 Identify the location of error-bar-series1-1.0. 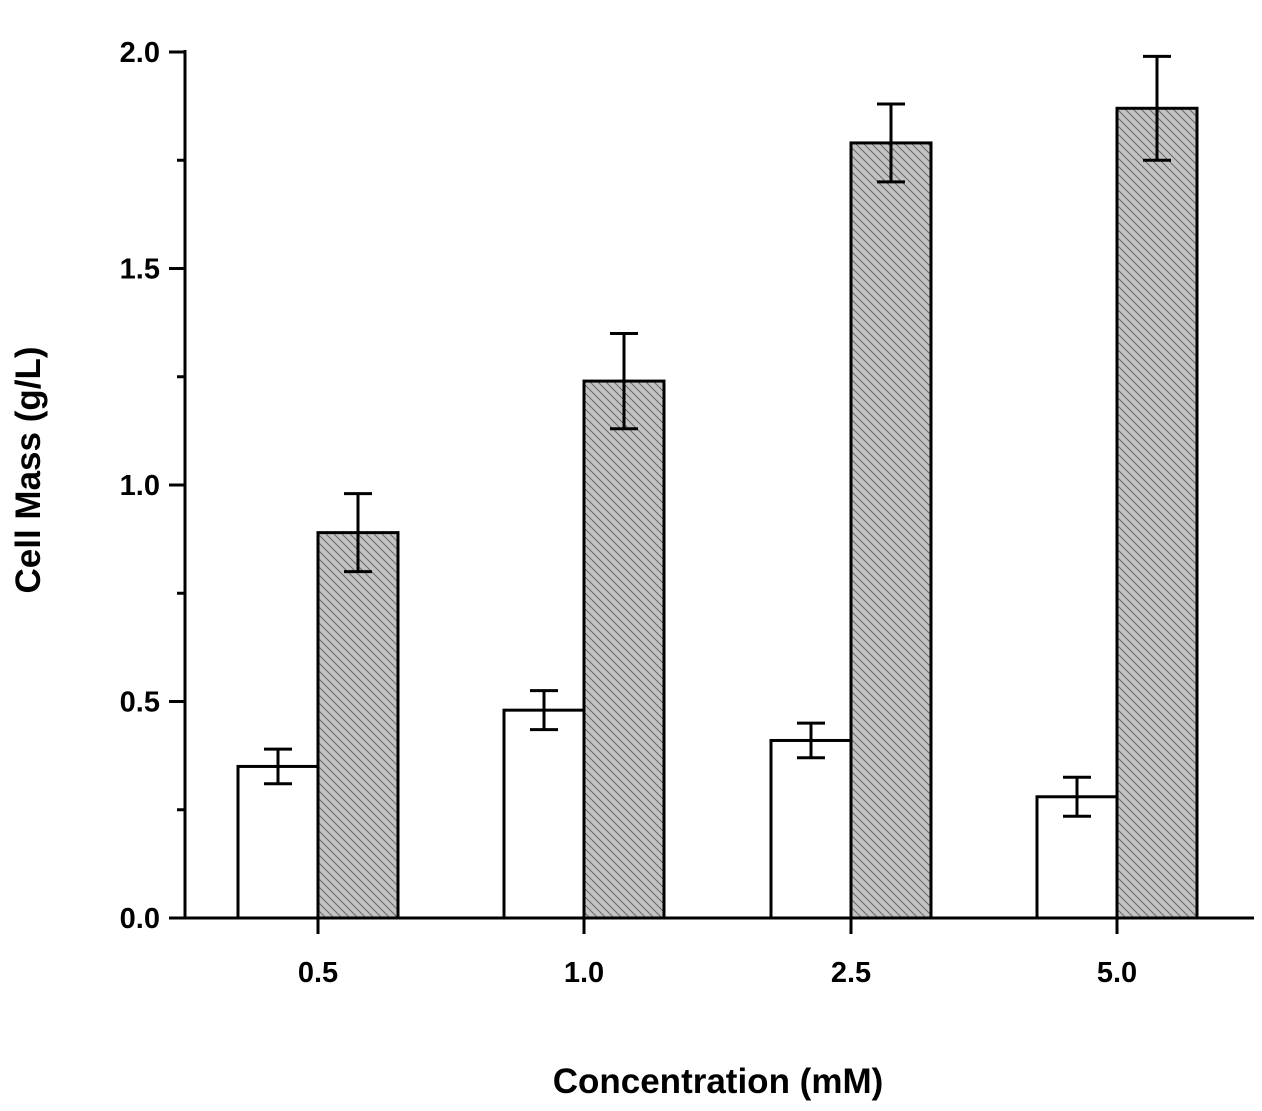
(544, 710).